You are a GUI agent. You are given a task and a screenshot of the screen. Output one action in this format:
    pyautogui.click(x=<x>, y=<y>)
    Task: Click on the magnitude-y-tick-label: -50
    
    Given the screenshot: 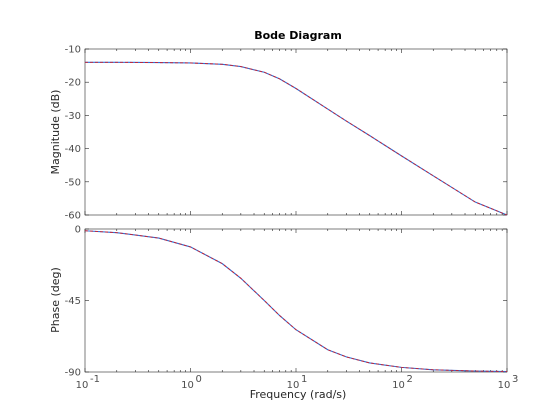 What is the action you would take?
    pyautogui.click(x=73, y=182)
    